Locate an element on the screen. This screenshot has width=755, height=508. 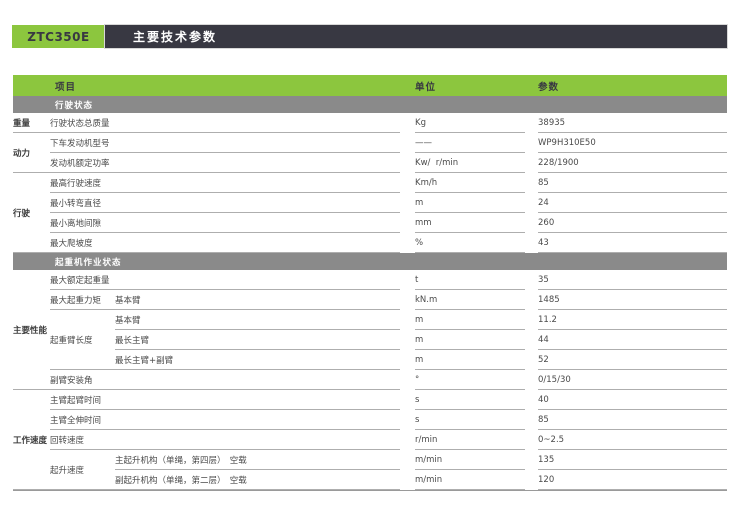
item-cell: 最大额定起重量 is located at coordinates (225, 280).